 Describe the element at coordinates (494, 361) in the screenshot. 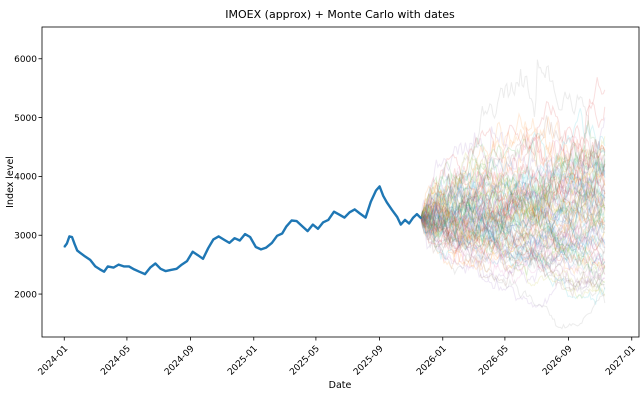

I see `x-tick-label: 2026-05` at that location.